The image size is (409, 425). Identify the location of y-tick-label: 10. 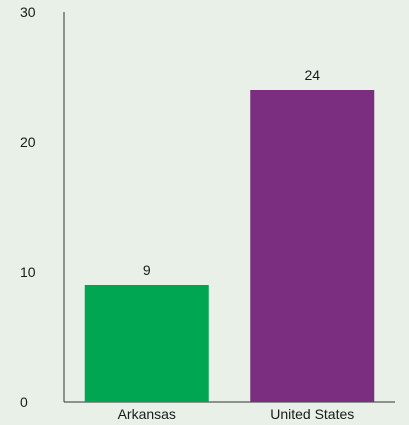
(28, 272).